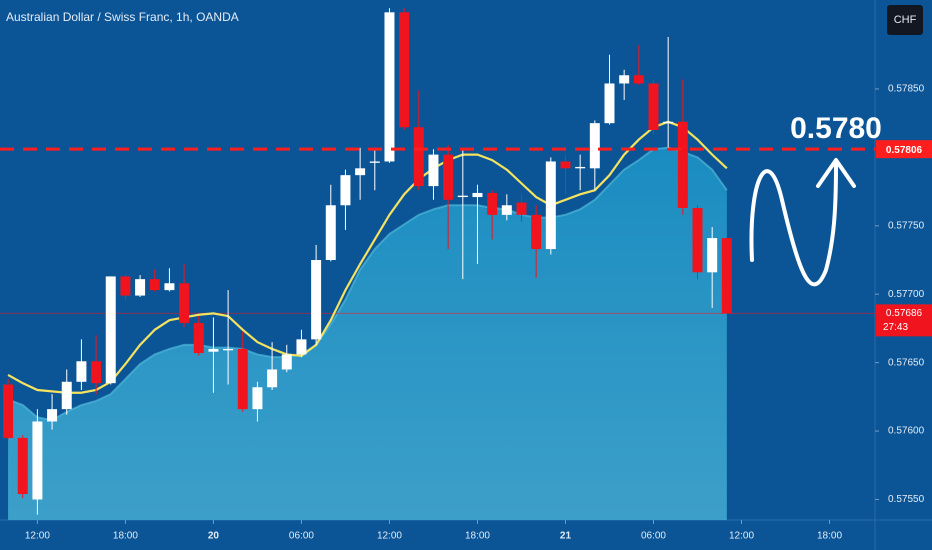  I want to click on y-tick-label: 0.57700, so click(906, 294).